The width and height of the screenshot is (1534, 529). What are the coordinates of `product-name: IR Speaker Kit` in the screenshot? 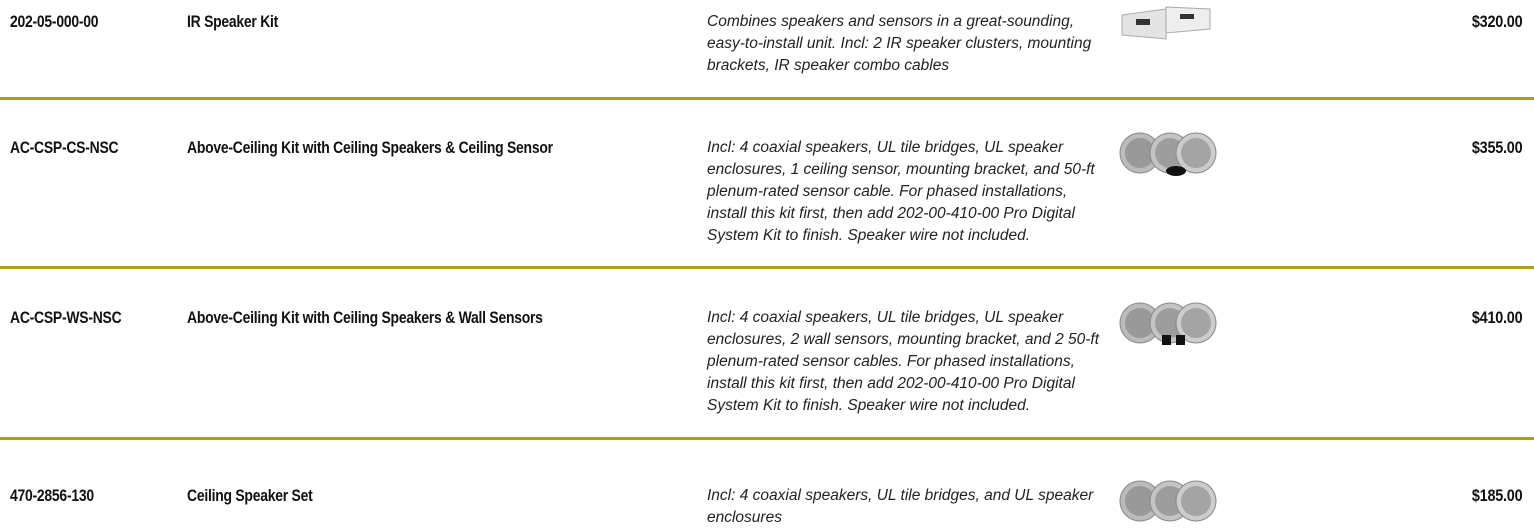 It's located at (233, 21).